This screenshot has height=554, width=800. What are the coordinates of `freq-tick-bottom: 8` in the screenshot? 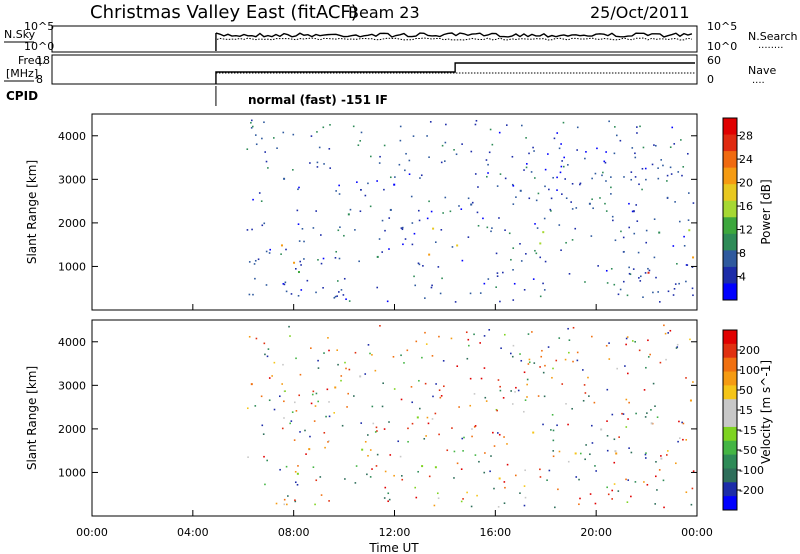 It's located at (39, 79).